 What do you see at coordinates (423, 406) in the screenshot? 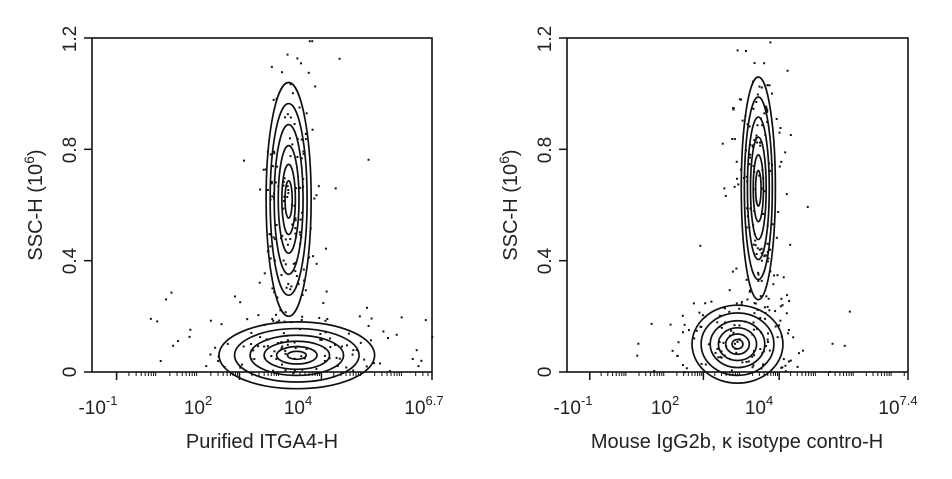
I see `left-x-tick-label: 106.7` at bounding box center [423, 406].